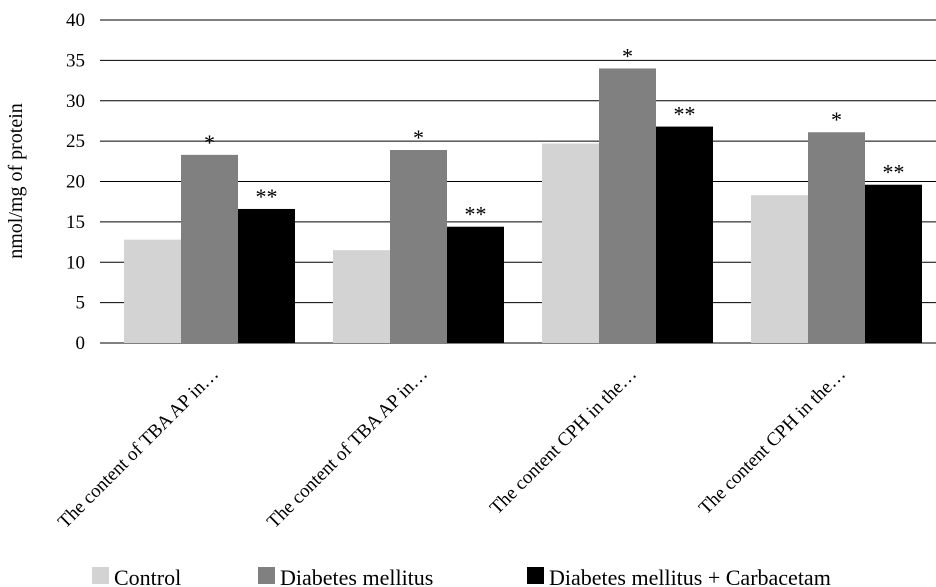 This screenshot has width=936, height=587. What do you see at coordinates (81, 303) in the screenshot?
I see `y-tick-label: 5` at bounding box center [81, 303].